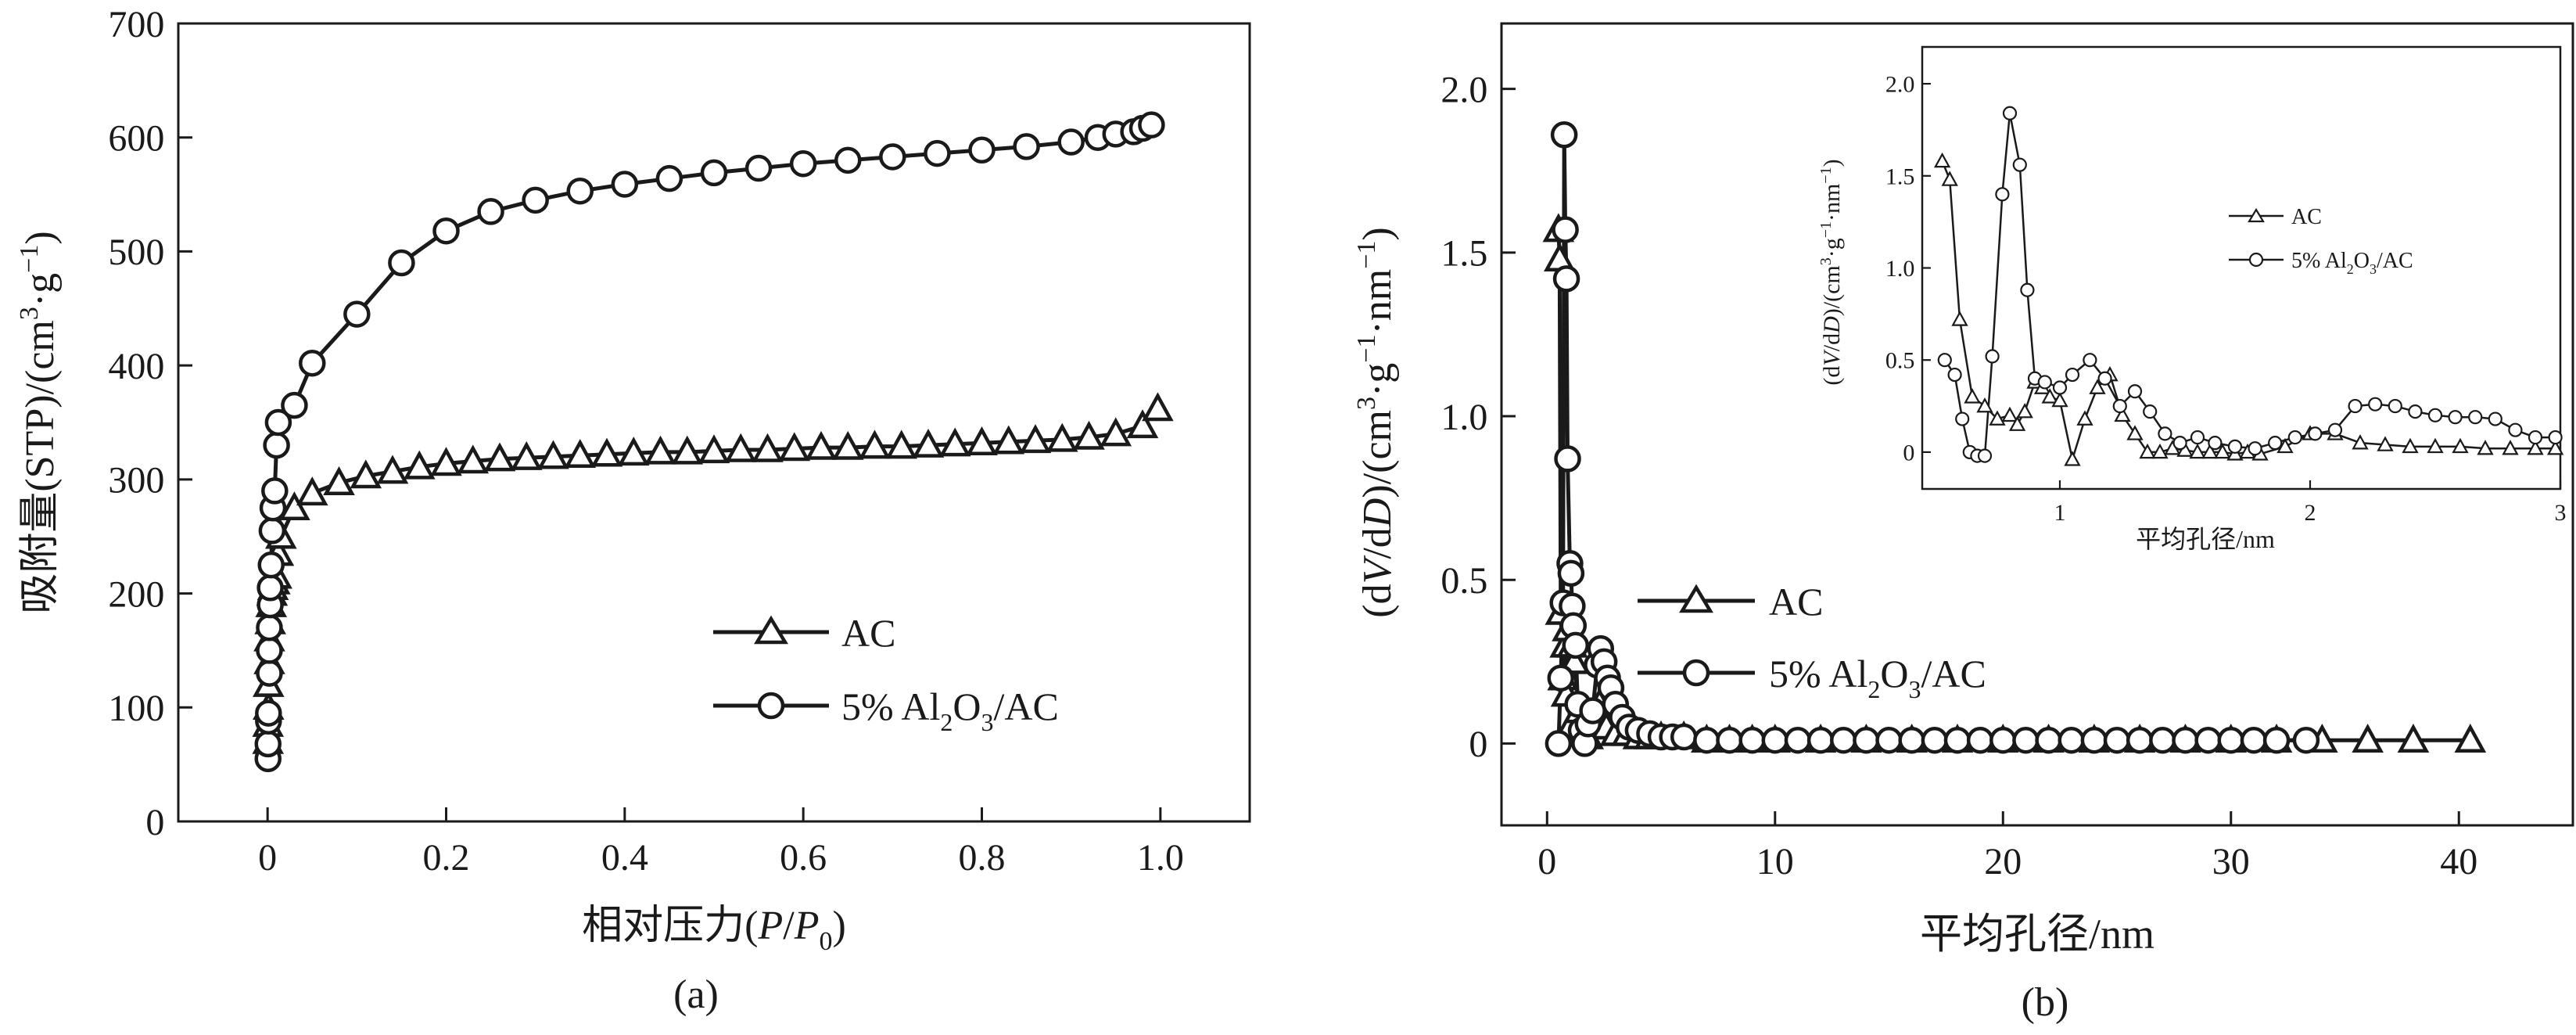 This screenshot has height=1035, width=2576. I want to click on panel-a-legend-al-marker, so click(771, 706).